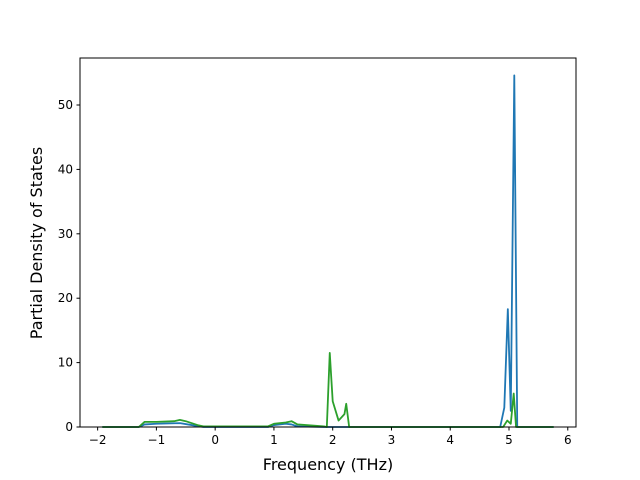  I want to click on x-tick-label: 0, so click(215, 440).